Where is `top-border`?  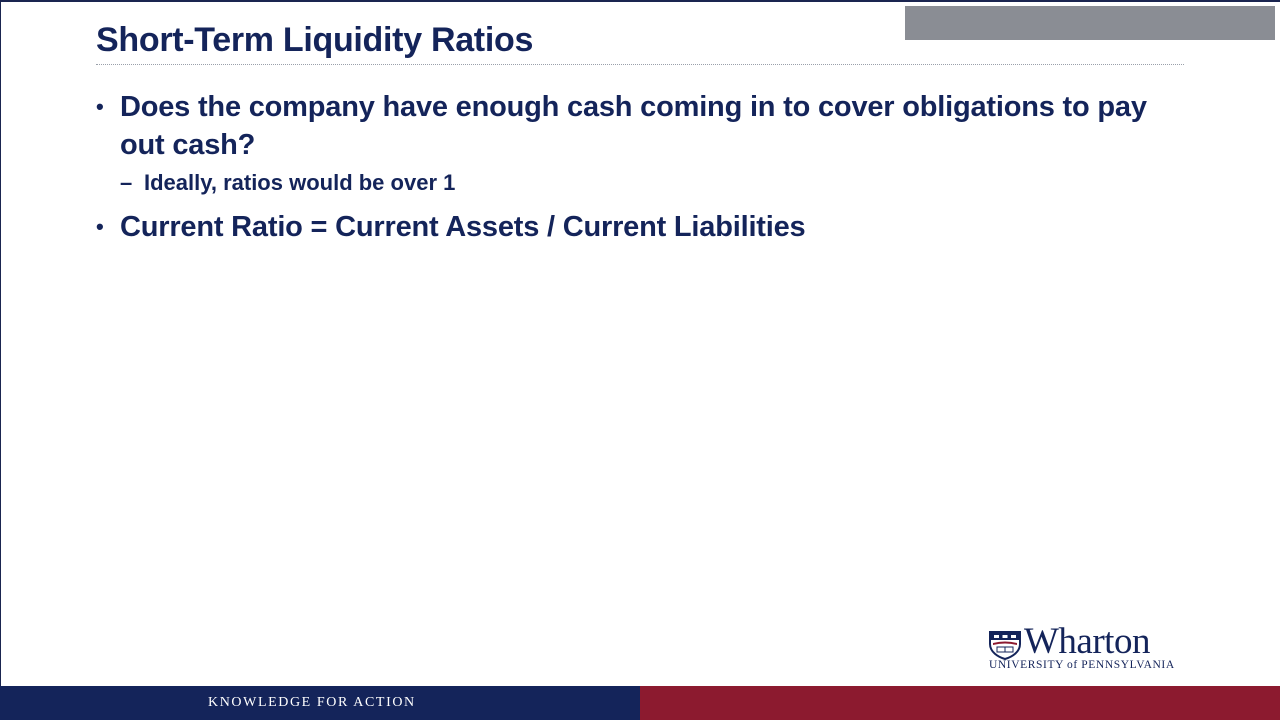 top-border is located at coordinates (640, 1).